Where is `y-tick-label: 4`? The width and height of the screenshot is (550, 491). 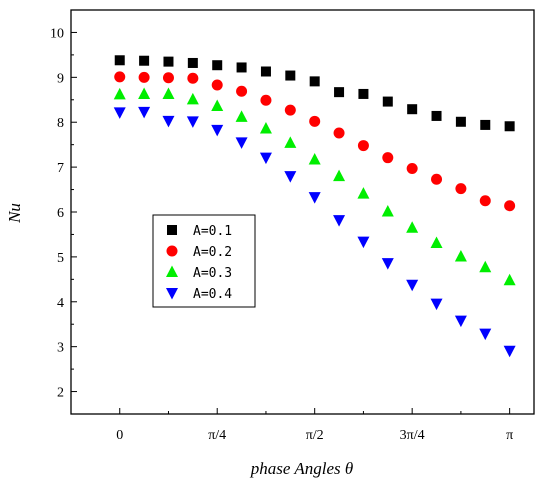
y-tick-label: 4 is located at coordinates (60, 303).